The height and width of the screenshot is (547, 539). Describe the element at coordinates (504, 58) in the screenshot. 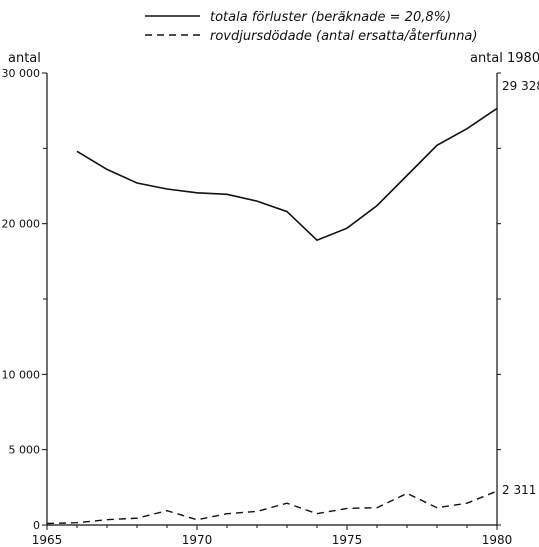

I see `y-axis-title-right: antal 1980` at that location.